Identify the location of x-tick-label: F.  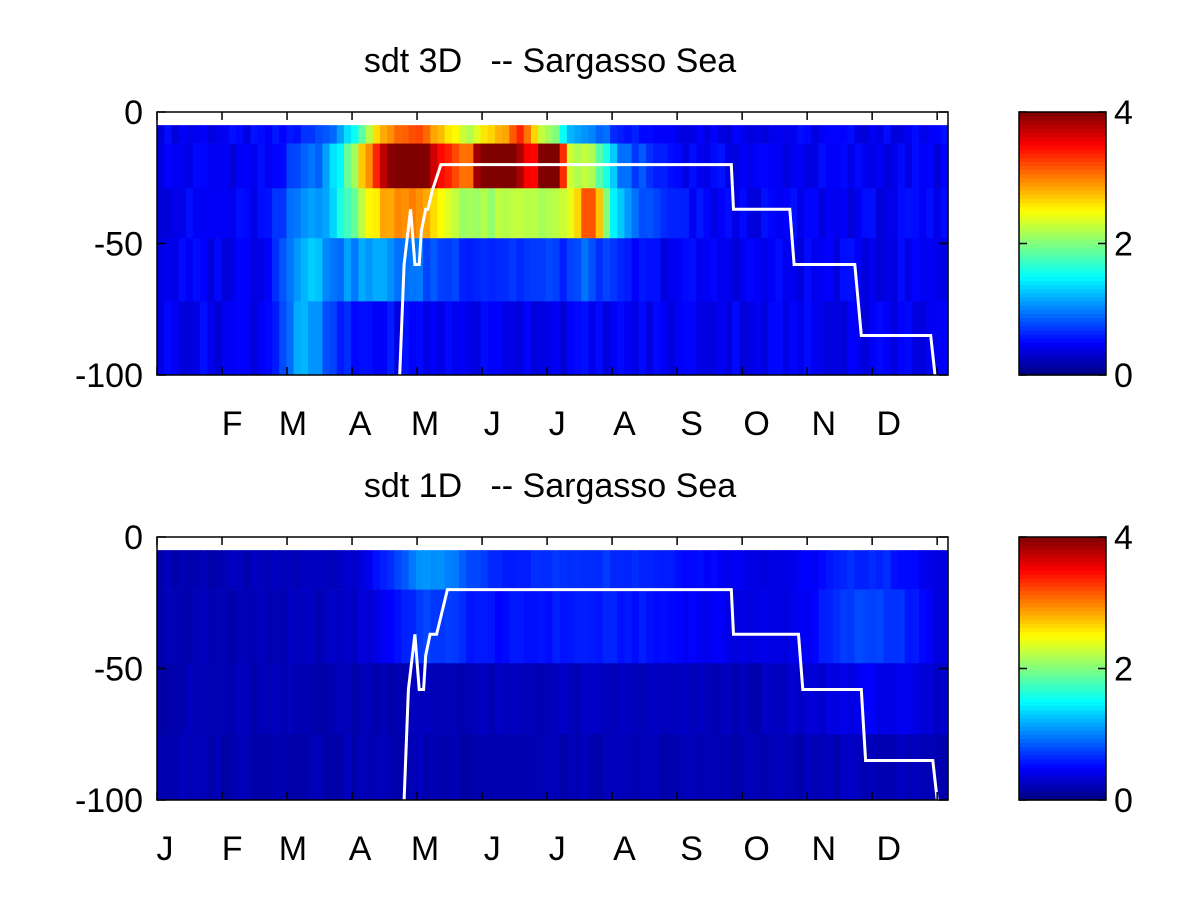
(232, 424).